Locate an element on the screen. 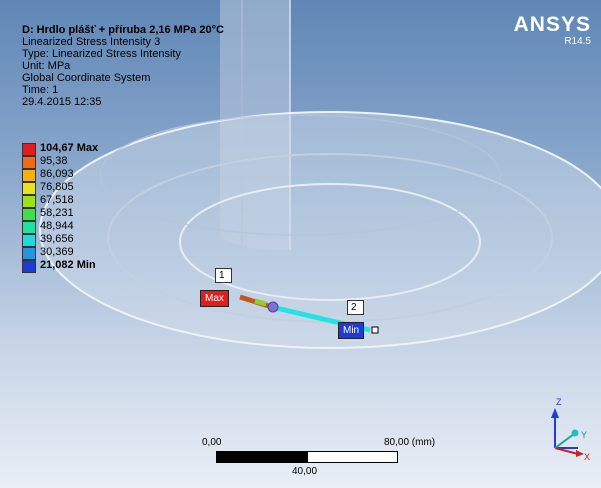 The width and height of the screenshot is (601, 488). scale-mid-label: 40,00 is located at coordinates (304, 471).